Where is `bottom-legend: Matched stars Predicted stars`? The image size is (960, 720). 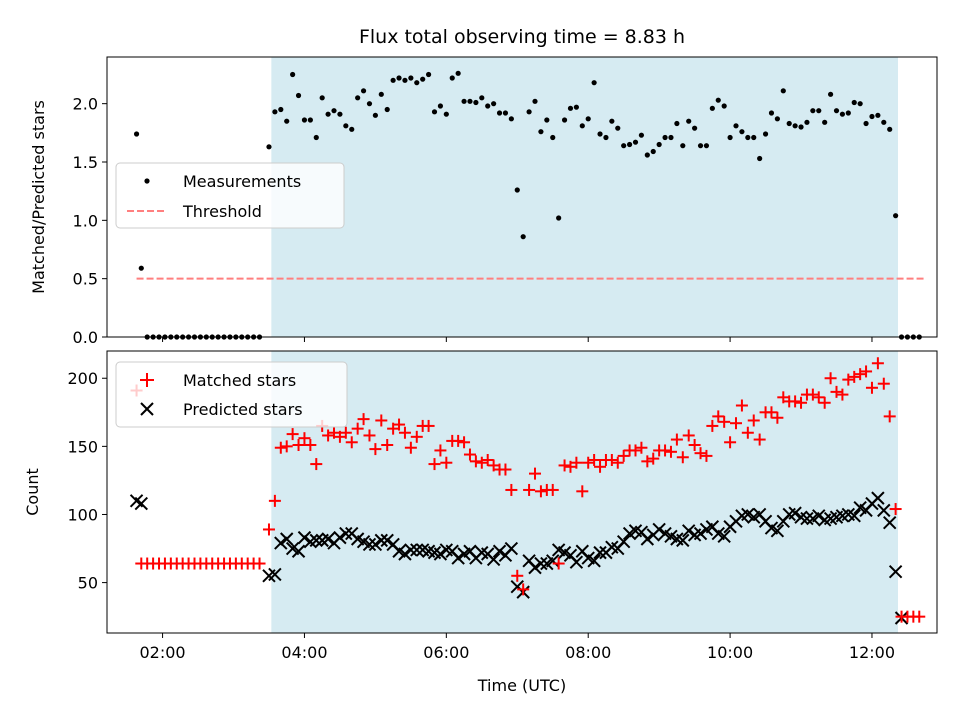
bottom-legend: Matched stars Predicted stars is located at coordinates (231, 394).